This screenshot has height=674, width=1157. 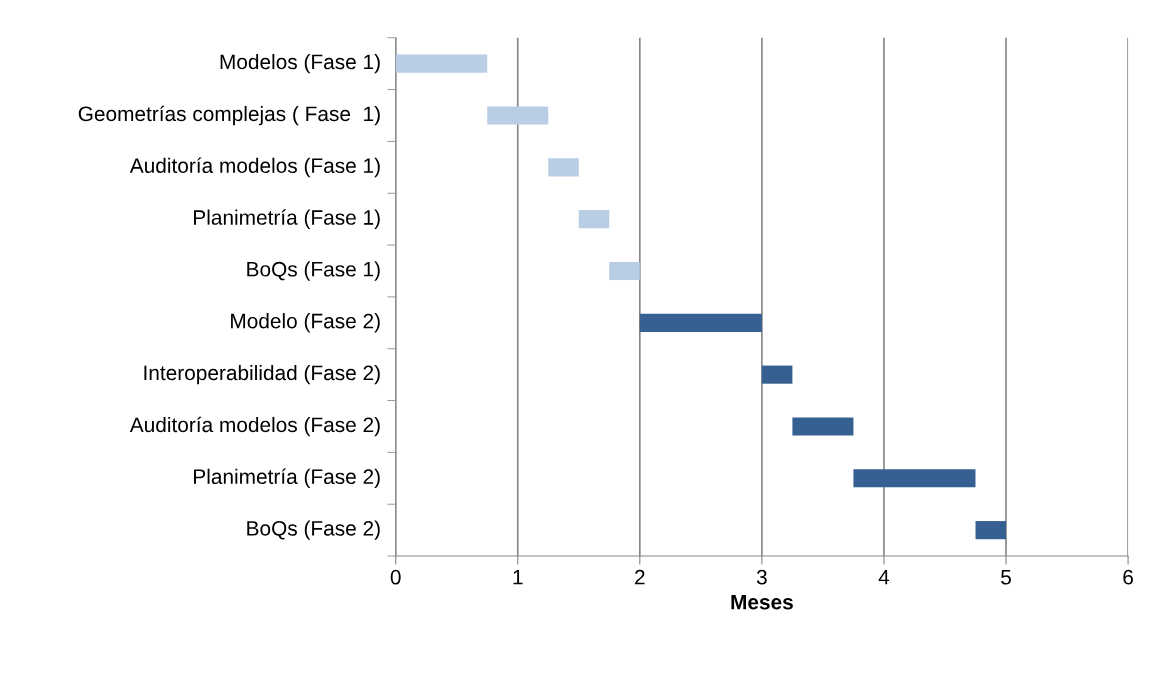 I want to click on y-tick-label: Auditoría modelos (Fase 1), so click(x=254, y=167).